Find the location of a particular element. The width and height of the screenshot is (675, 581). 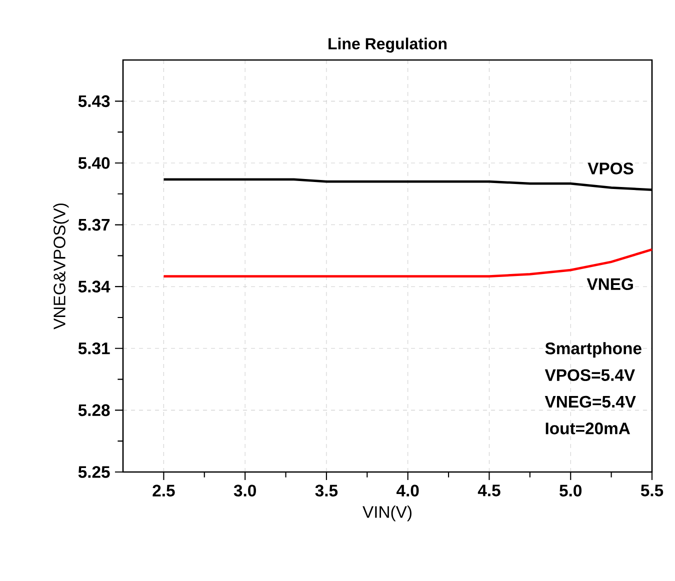

x-tick-label: 4.0 is located at coordinates (407, 490).